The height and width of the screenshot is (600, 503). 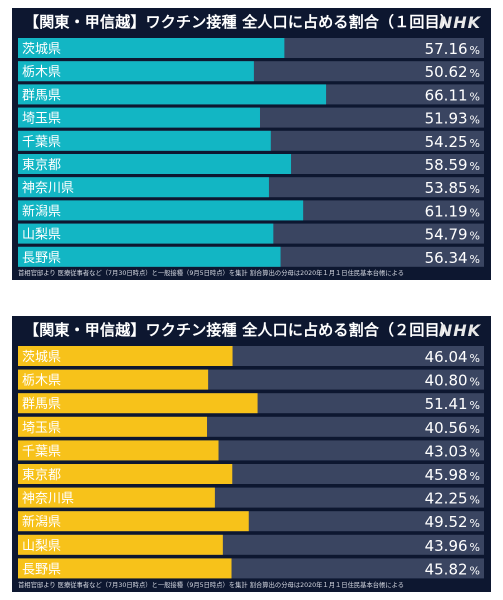 I want to click on bar-row: 群馬県 51.41%, so click(x=251, y=403).